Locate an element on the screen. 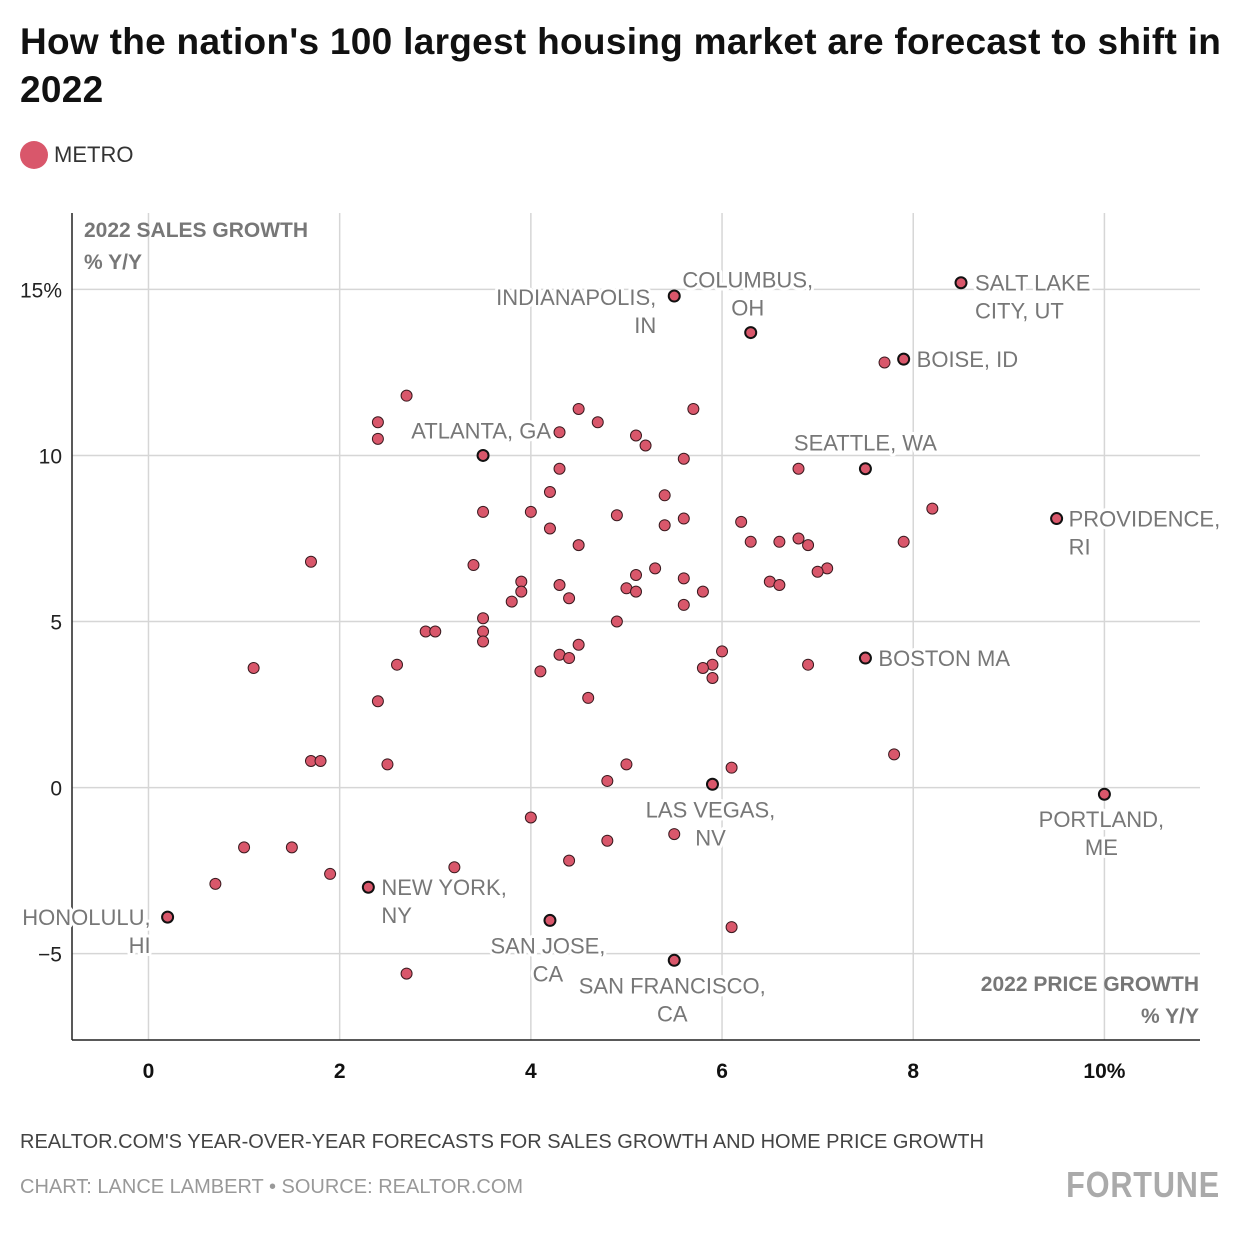 The image size is (1240, 1240). y-axis-label: 2022 SALES GROWTH% Y/Y is located at coordinates (196, 246).